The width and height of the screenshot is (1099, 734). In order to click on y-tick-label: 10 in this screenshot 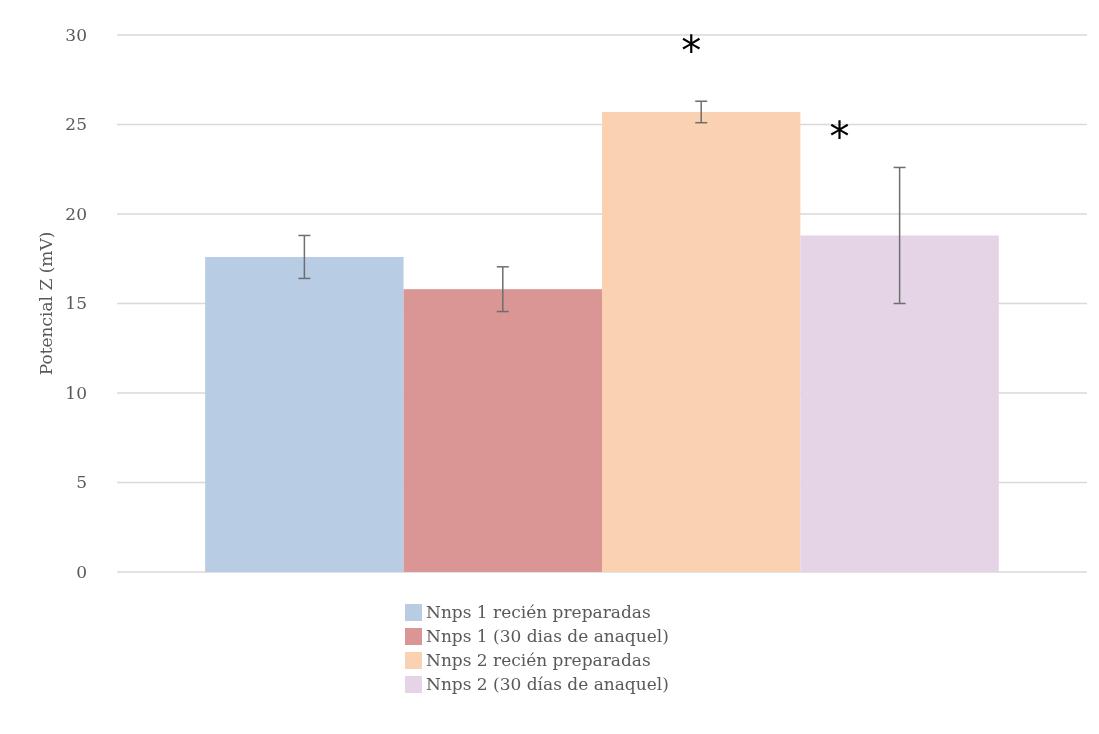, I will do `click(76, 392)`.